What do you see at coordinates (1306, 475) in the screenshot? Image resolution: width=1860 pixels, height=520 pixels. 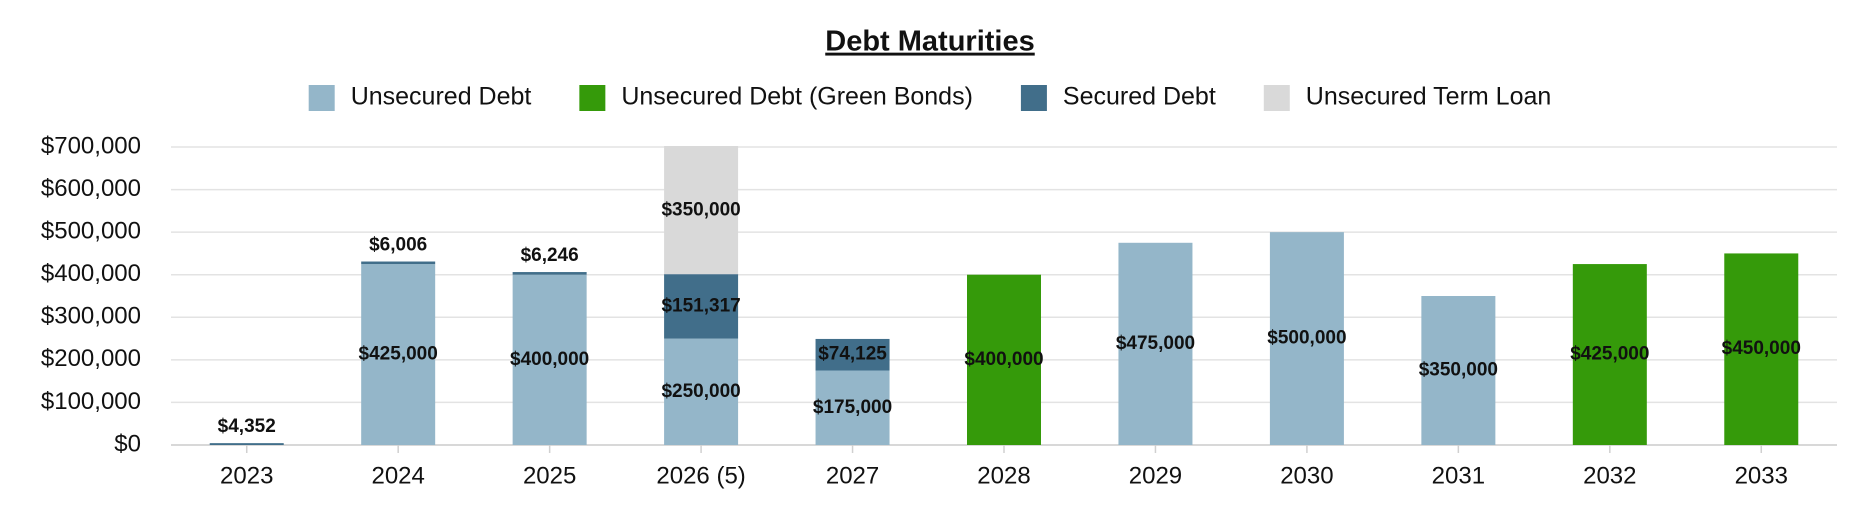 I see `x-tick-label: 2030` at bounding box center [1306, 475].